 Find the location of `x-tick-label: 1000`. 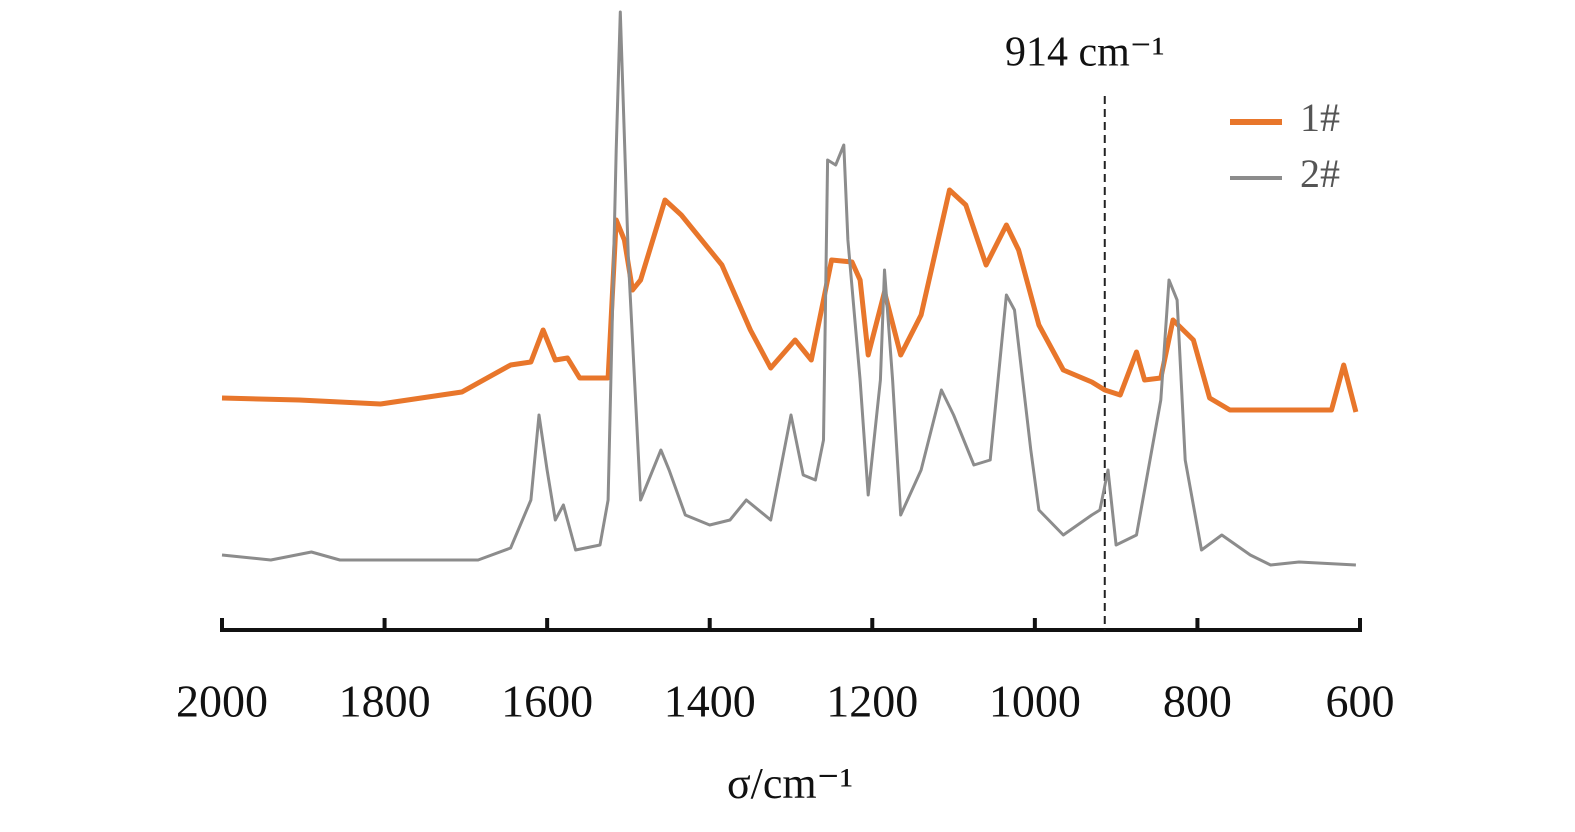

x-tick-label: 1000 is located at coordinates (1035, 701).